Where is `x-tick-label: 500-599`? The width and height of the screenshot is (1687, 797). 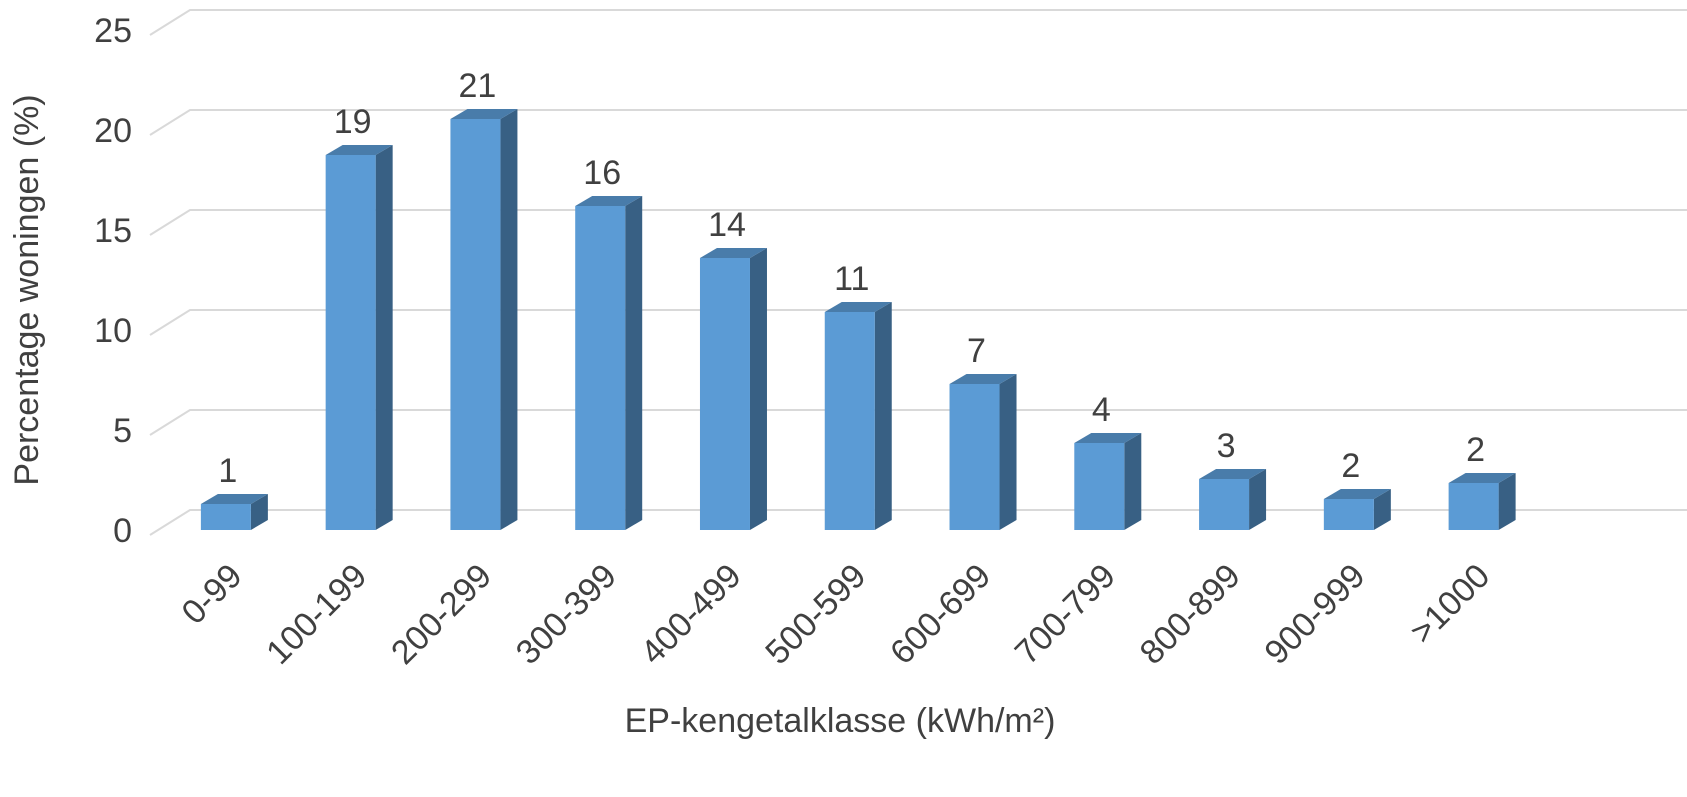
x-tick-label: 500-599 is located at coordinates (815, 614).